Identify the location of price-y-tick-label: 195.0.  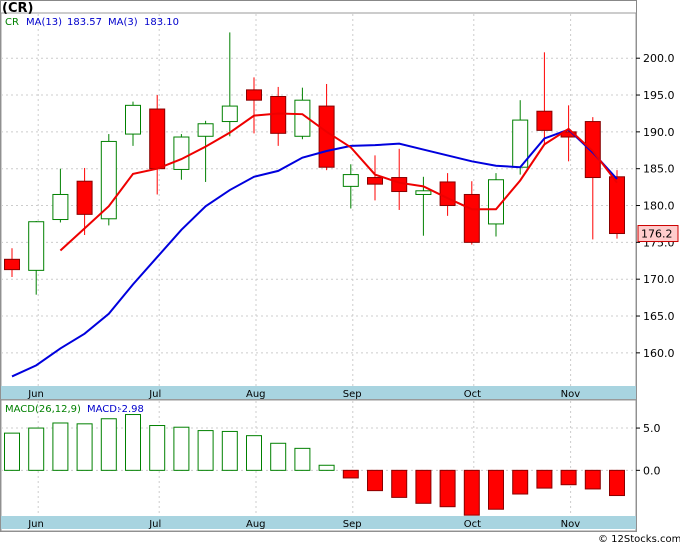
(659, 95).